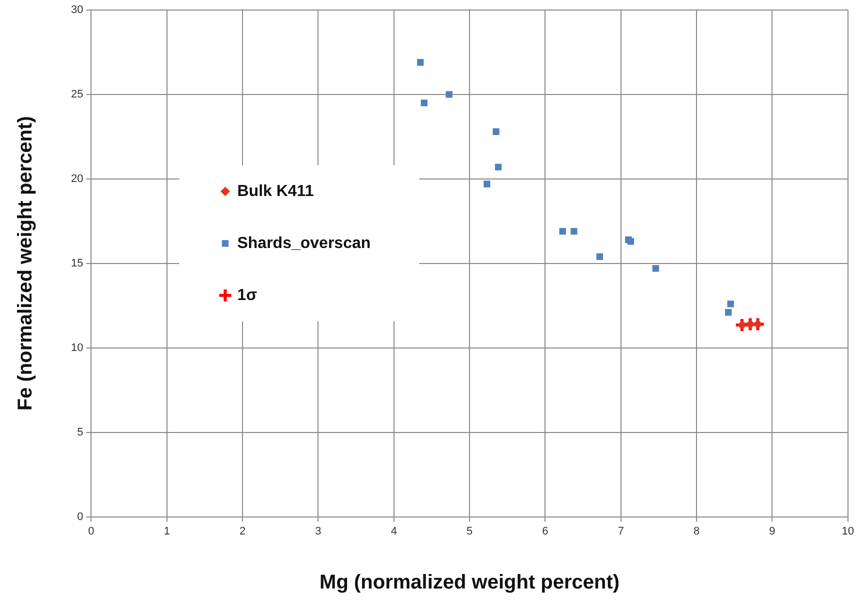  I want to click on y-tick-label: 25, so click(77, 94).